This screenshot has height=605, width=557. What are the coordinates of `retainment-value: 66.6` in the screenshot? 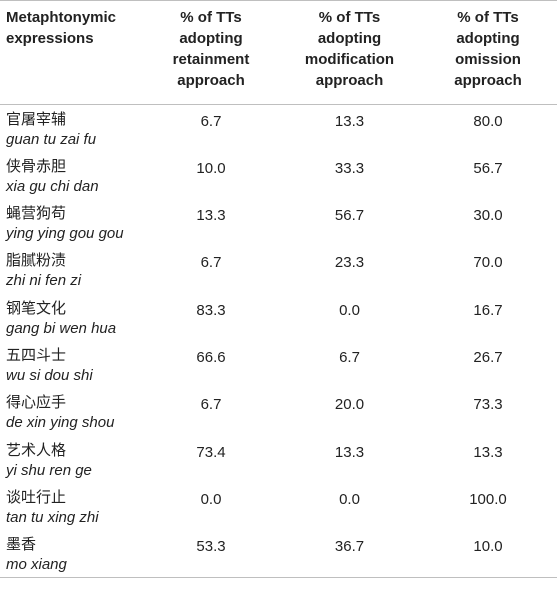 It's located at (211, 357).